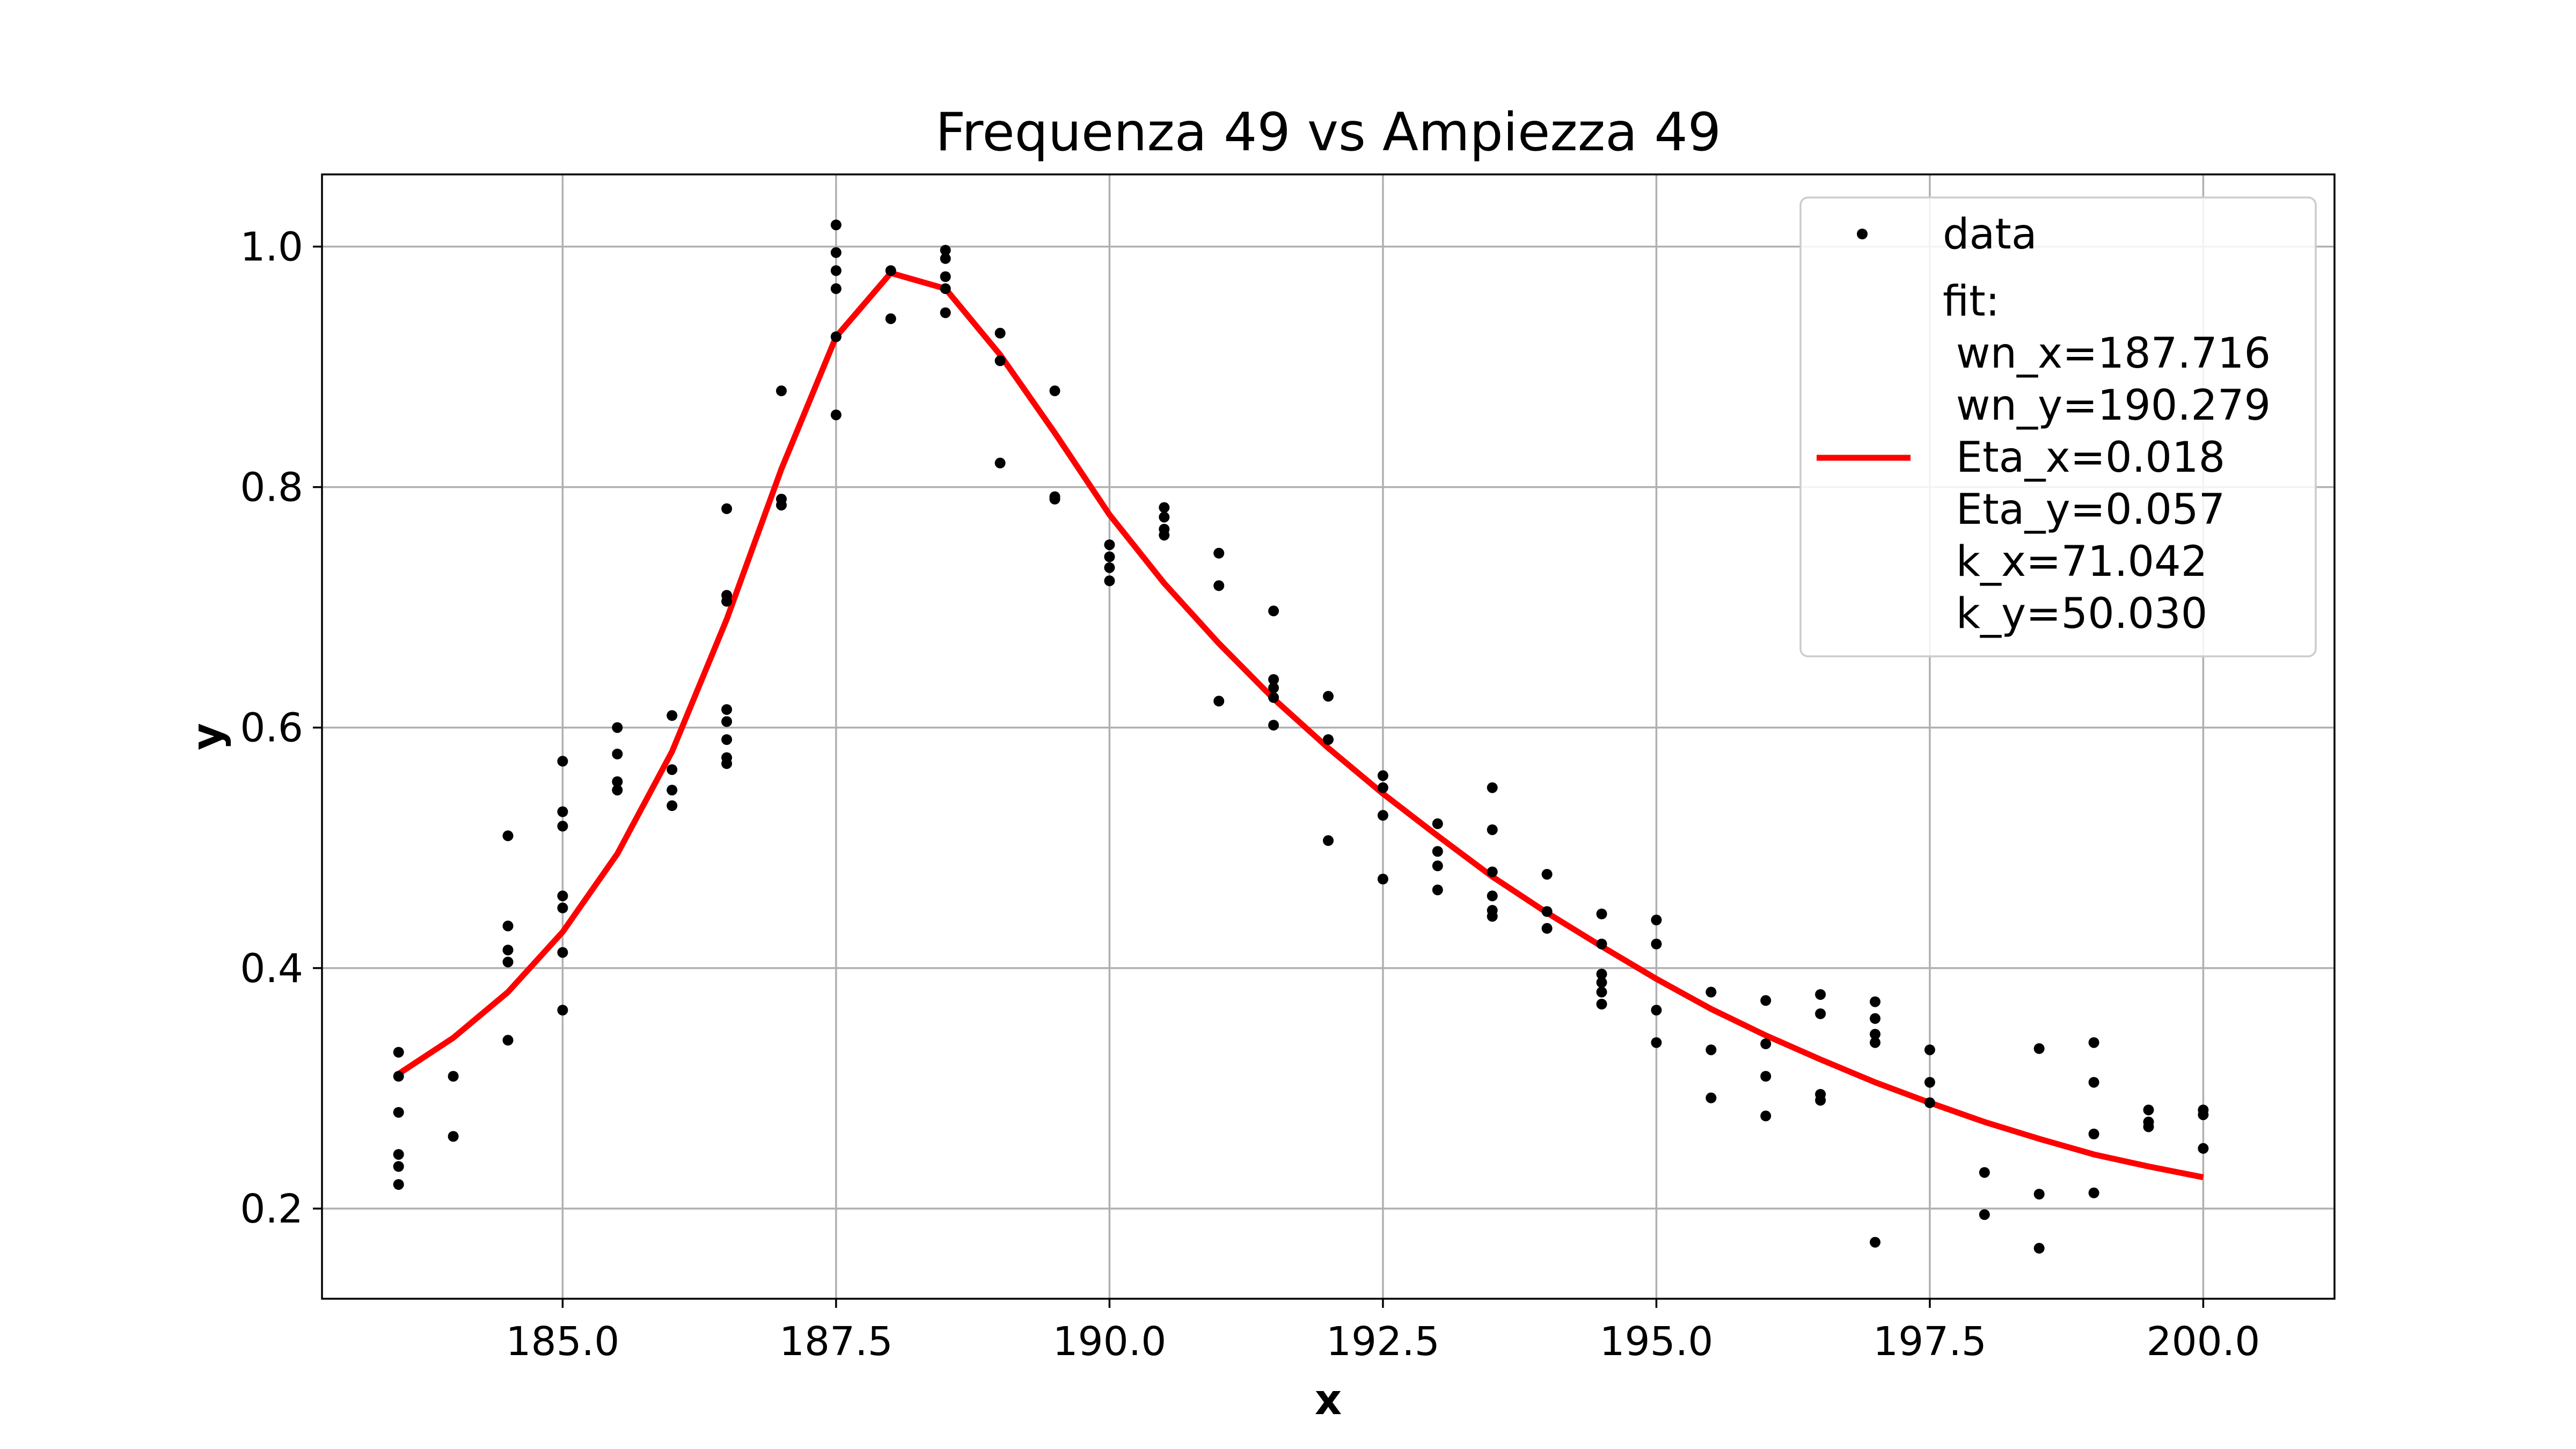 This screenshot has width=2576, height=1449. Describe the element at coordinates (2075, 562) in the screenshot. I see `legend-fit-label-line: k_x=71.042` at that location.